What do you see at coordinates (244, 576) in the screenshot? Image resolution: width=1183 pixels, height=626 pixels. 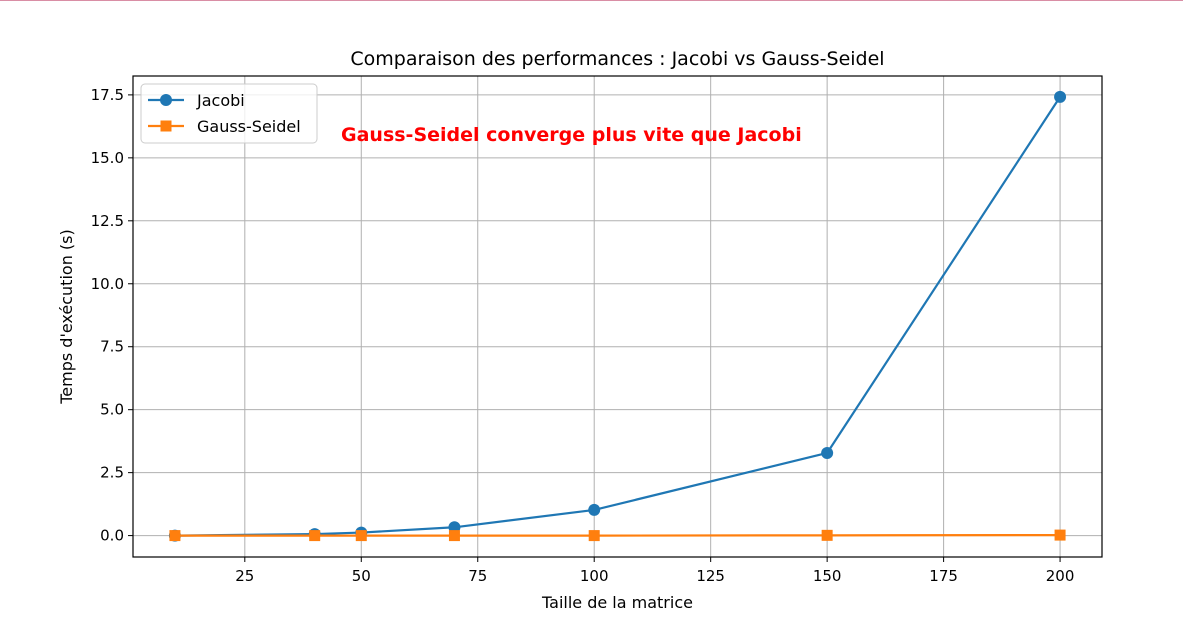 I see `x-tick-label: 25` at bounding box center [244, 576].